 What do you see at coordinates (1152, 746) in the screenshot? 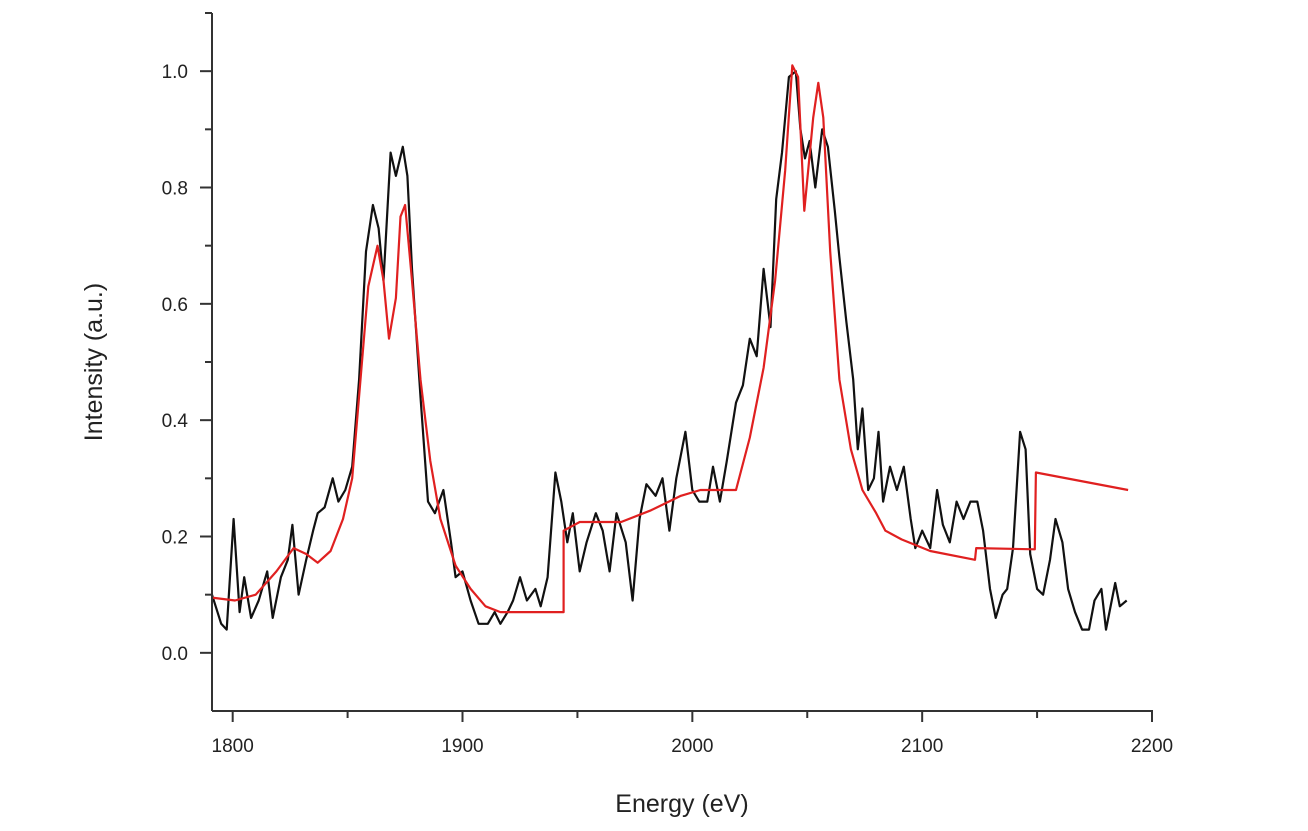
I see `x-tick-label: 2200` at bounding box center [1152, 746].